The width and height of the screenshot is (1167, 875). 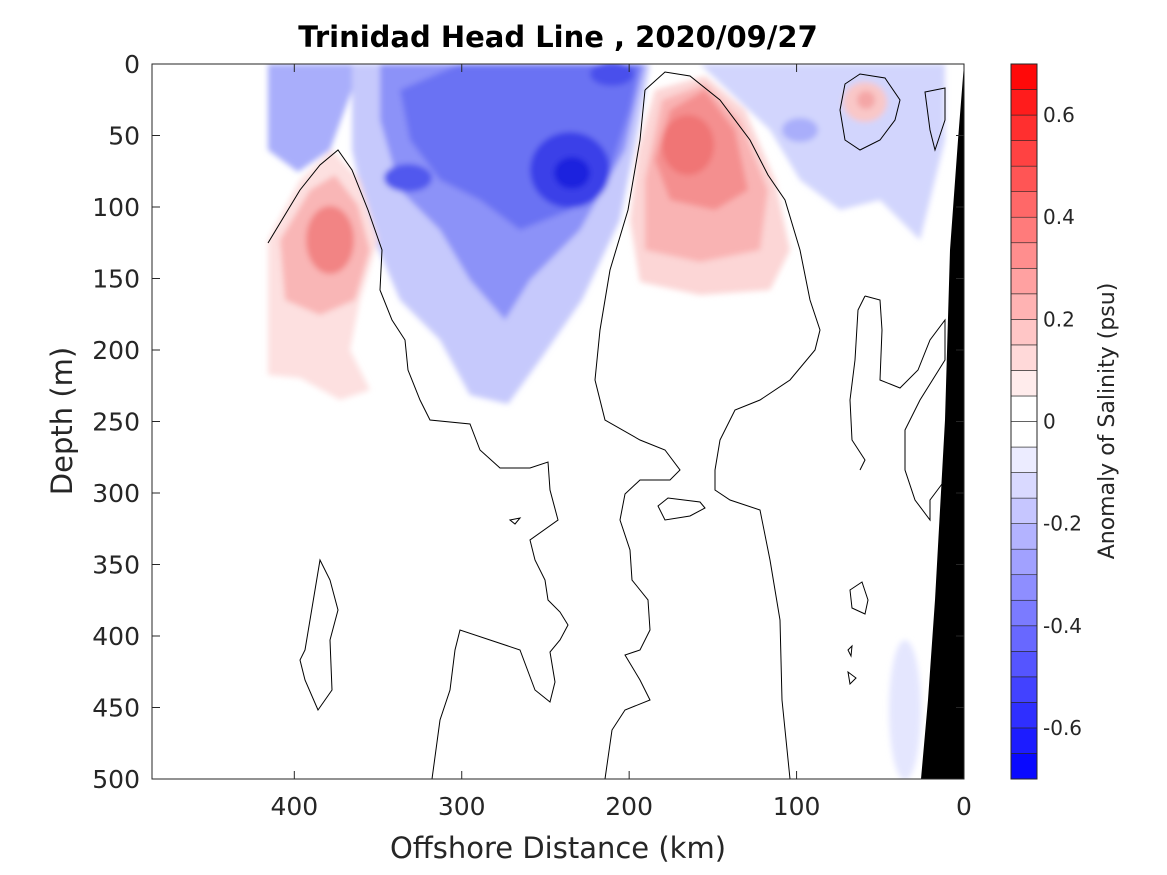 What do you see at coordinates (310, 118) in the screenshot?
I see `fresh-anomaly-offshore-region` at bounding box center [310, 118].